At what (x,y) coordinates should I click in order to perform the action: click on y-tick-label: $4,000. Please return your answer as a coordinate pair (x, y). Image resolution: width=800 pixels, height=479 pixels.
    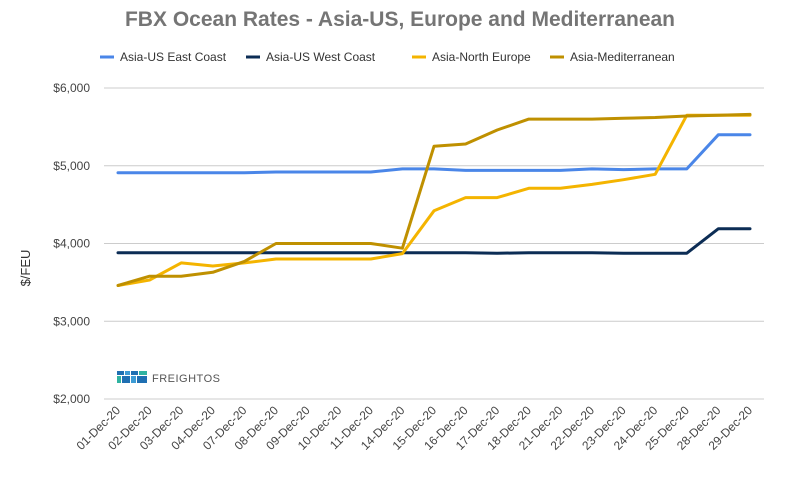
    Looking at the image, I should click on (71, 244).